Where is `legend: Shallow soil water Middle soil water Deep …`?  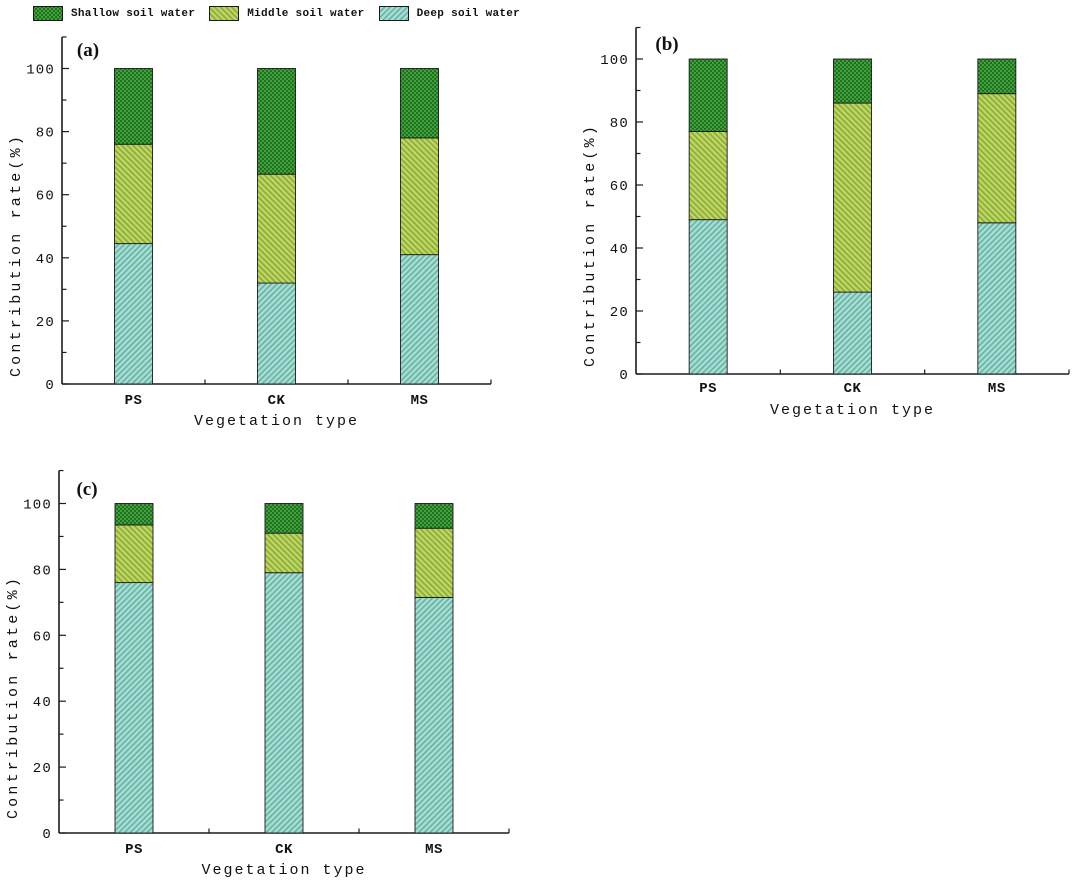 legend: Shallow soil water Middle soil water Deep … is located at coordinates (276, 13).